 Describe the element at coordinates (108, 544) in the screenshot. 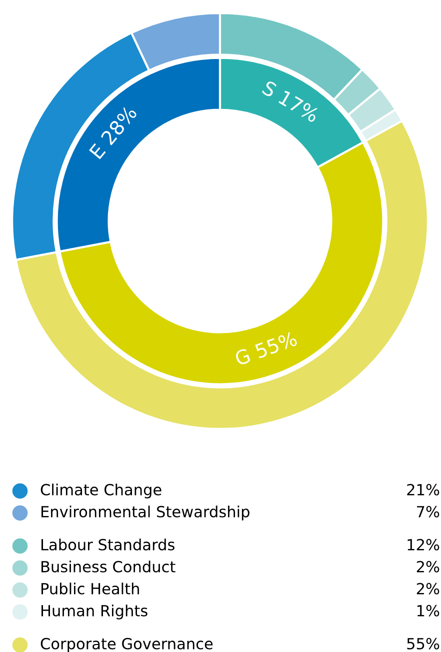

I see `legend-label: Labour Standards` at that location.